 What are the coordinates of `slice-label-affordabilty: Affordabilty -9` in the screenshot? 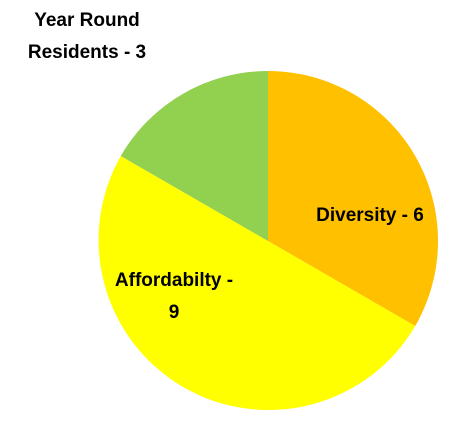 It's located at (174, 296).